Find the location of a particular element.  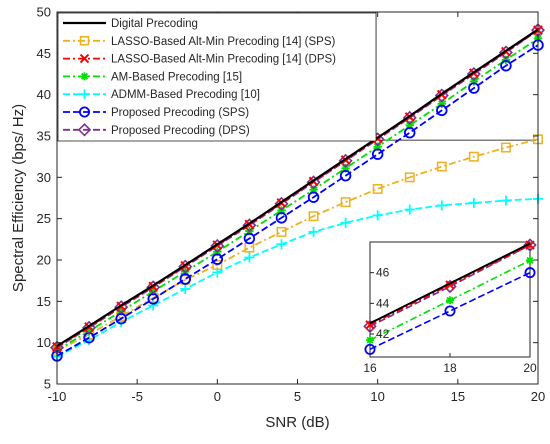

legend-entry: ADMM-Based Precoding [10] is located at coordinates (161, 95).